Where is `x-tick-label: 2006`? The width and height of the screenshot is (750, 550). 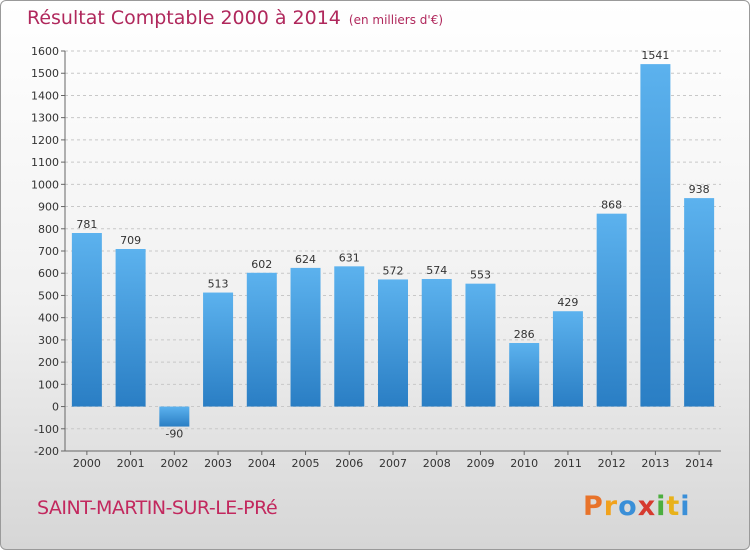
x-tick-label: 2006 is located at coordinates (349, 463).